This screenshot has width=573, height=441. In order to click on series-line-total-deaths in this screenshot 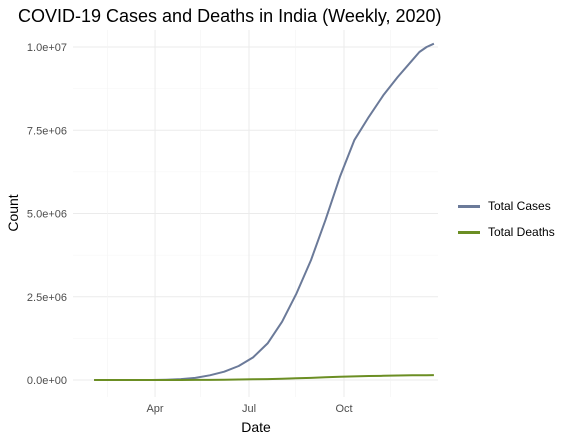, I will do `click(264, 377)`.